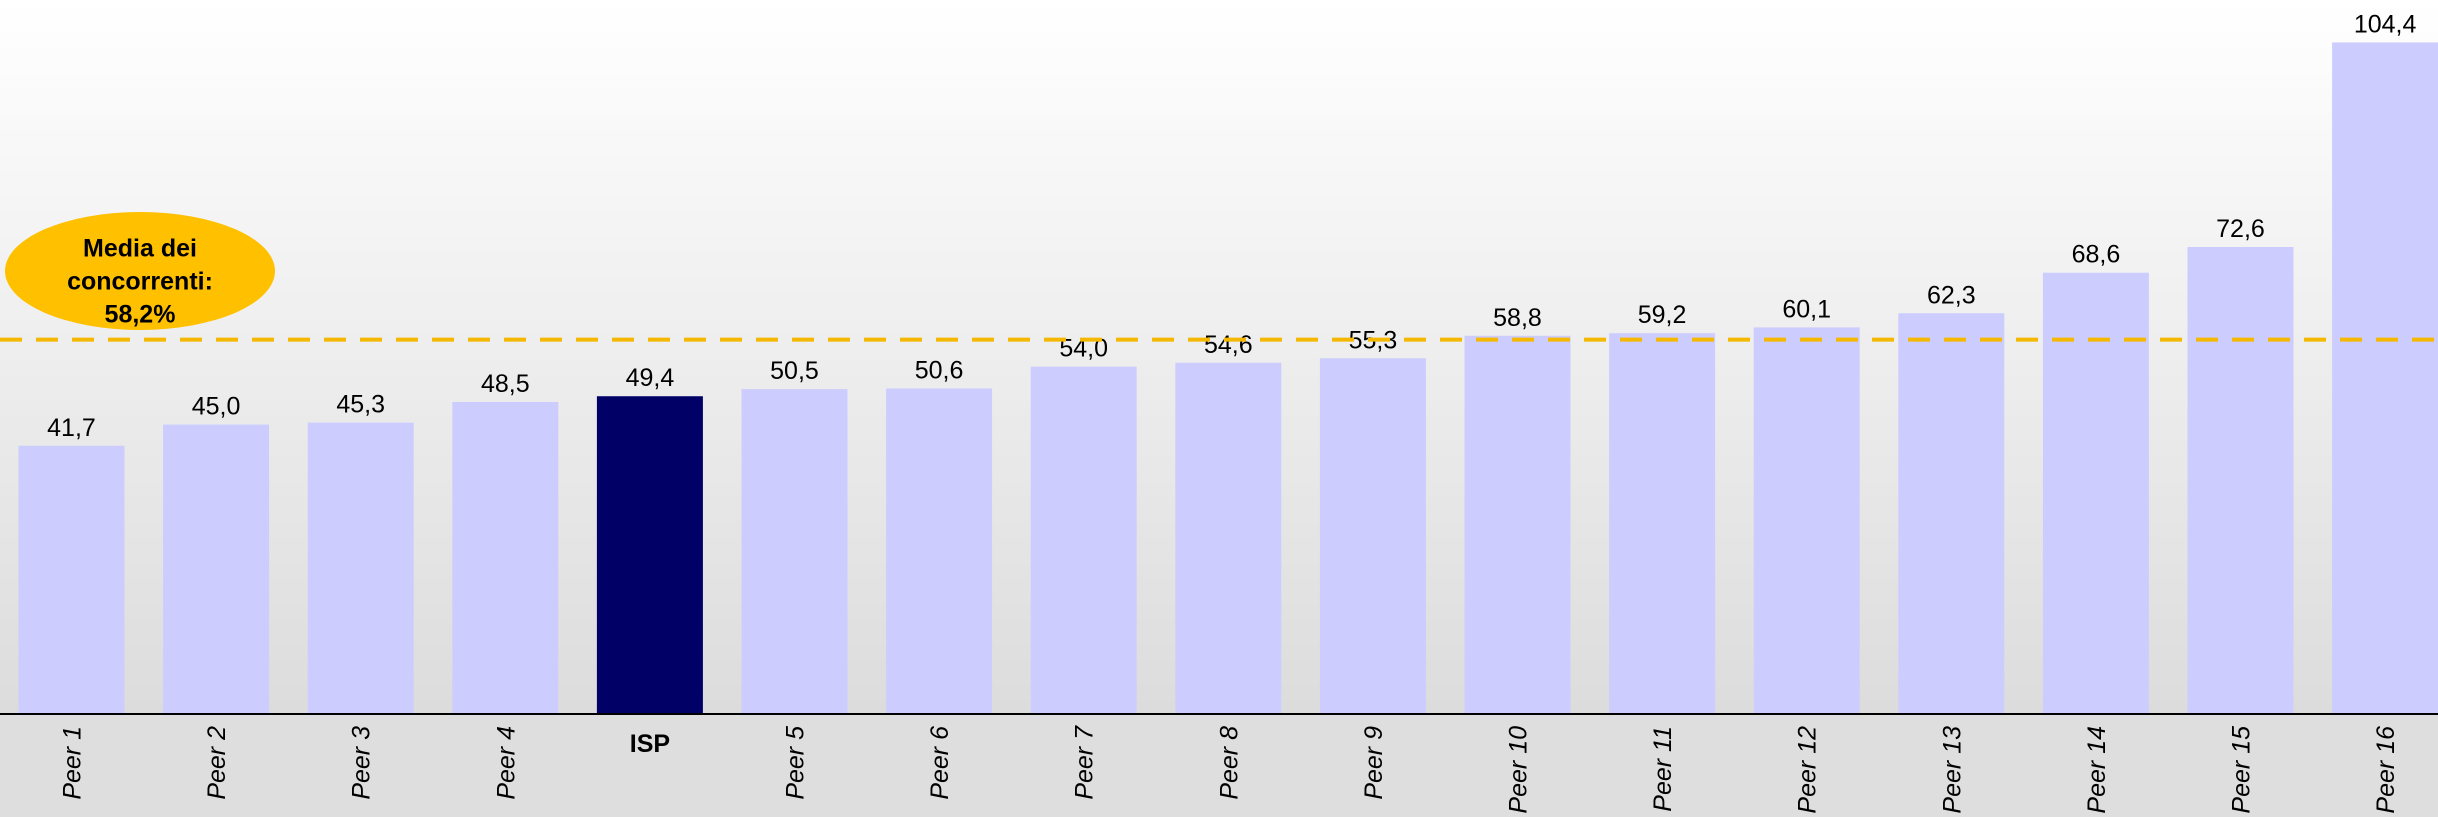 The height and width of the screenshot is (817, 2438). What do you see at coordinates (505, 384) in the screenshot?
I see `value-label: 48,5` at bounding box center [505, 384].